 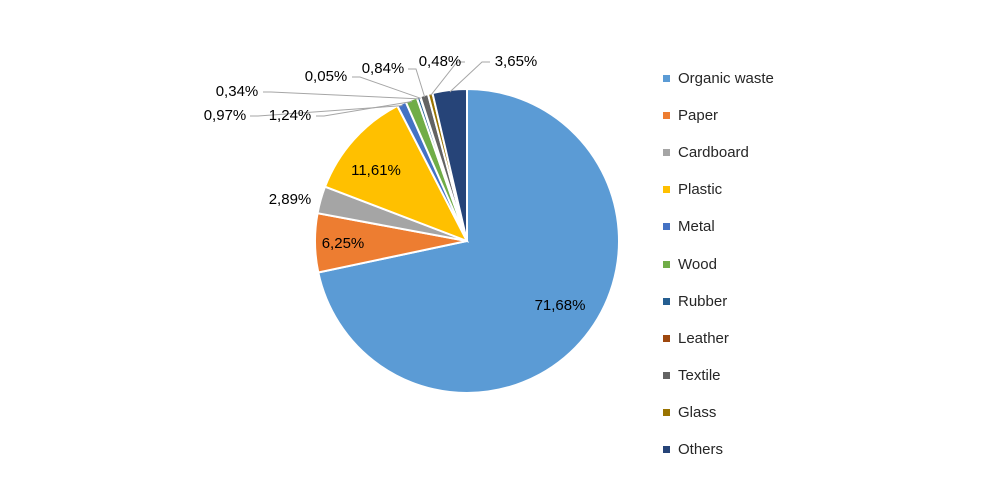 What do you see at coordinates (341, 95) in the screenshot?
I see `leader-line-rubber` at bounding box center [341, 95].